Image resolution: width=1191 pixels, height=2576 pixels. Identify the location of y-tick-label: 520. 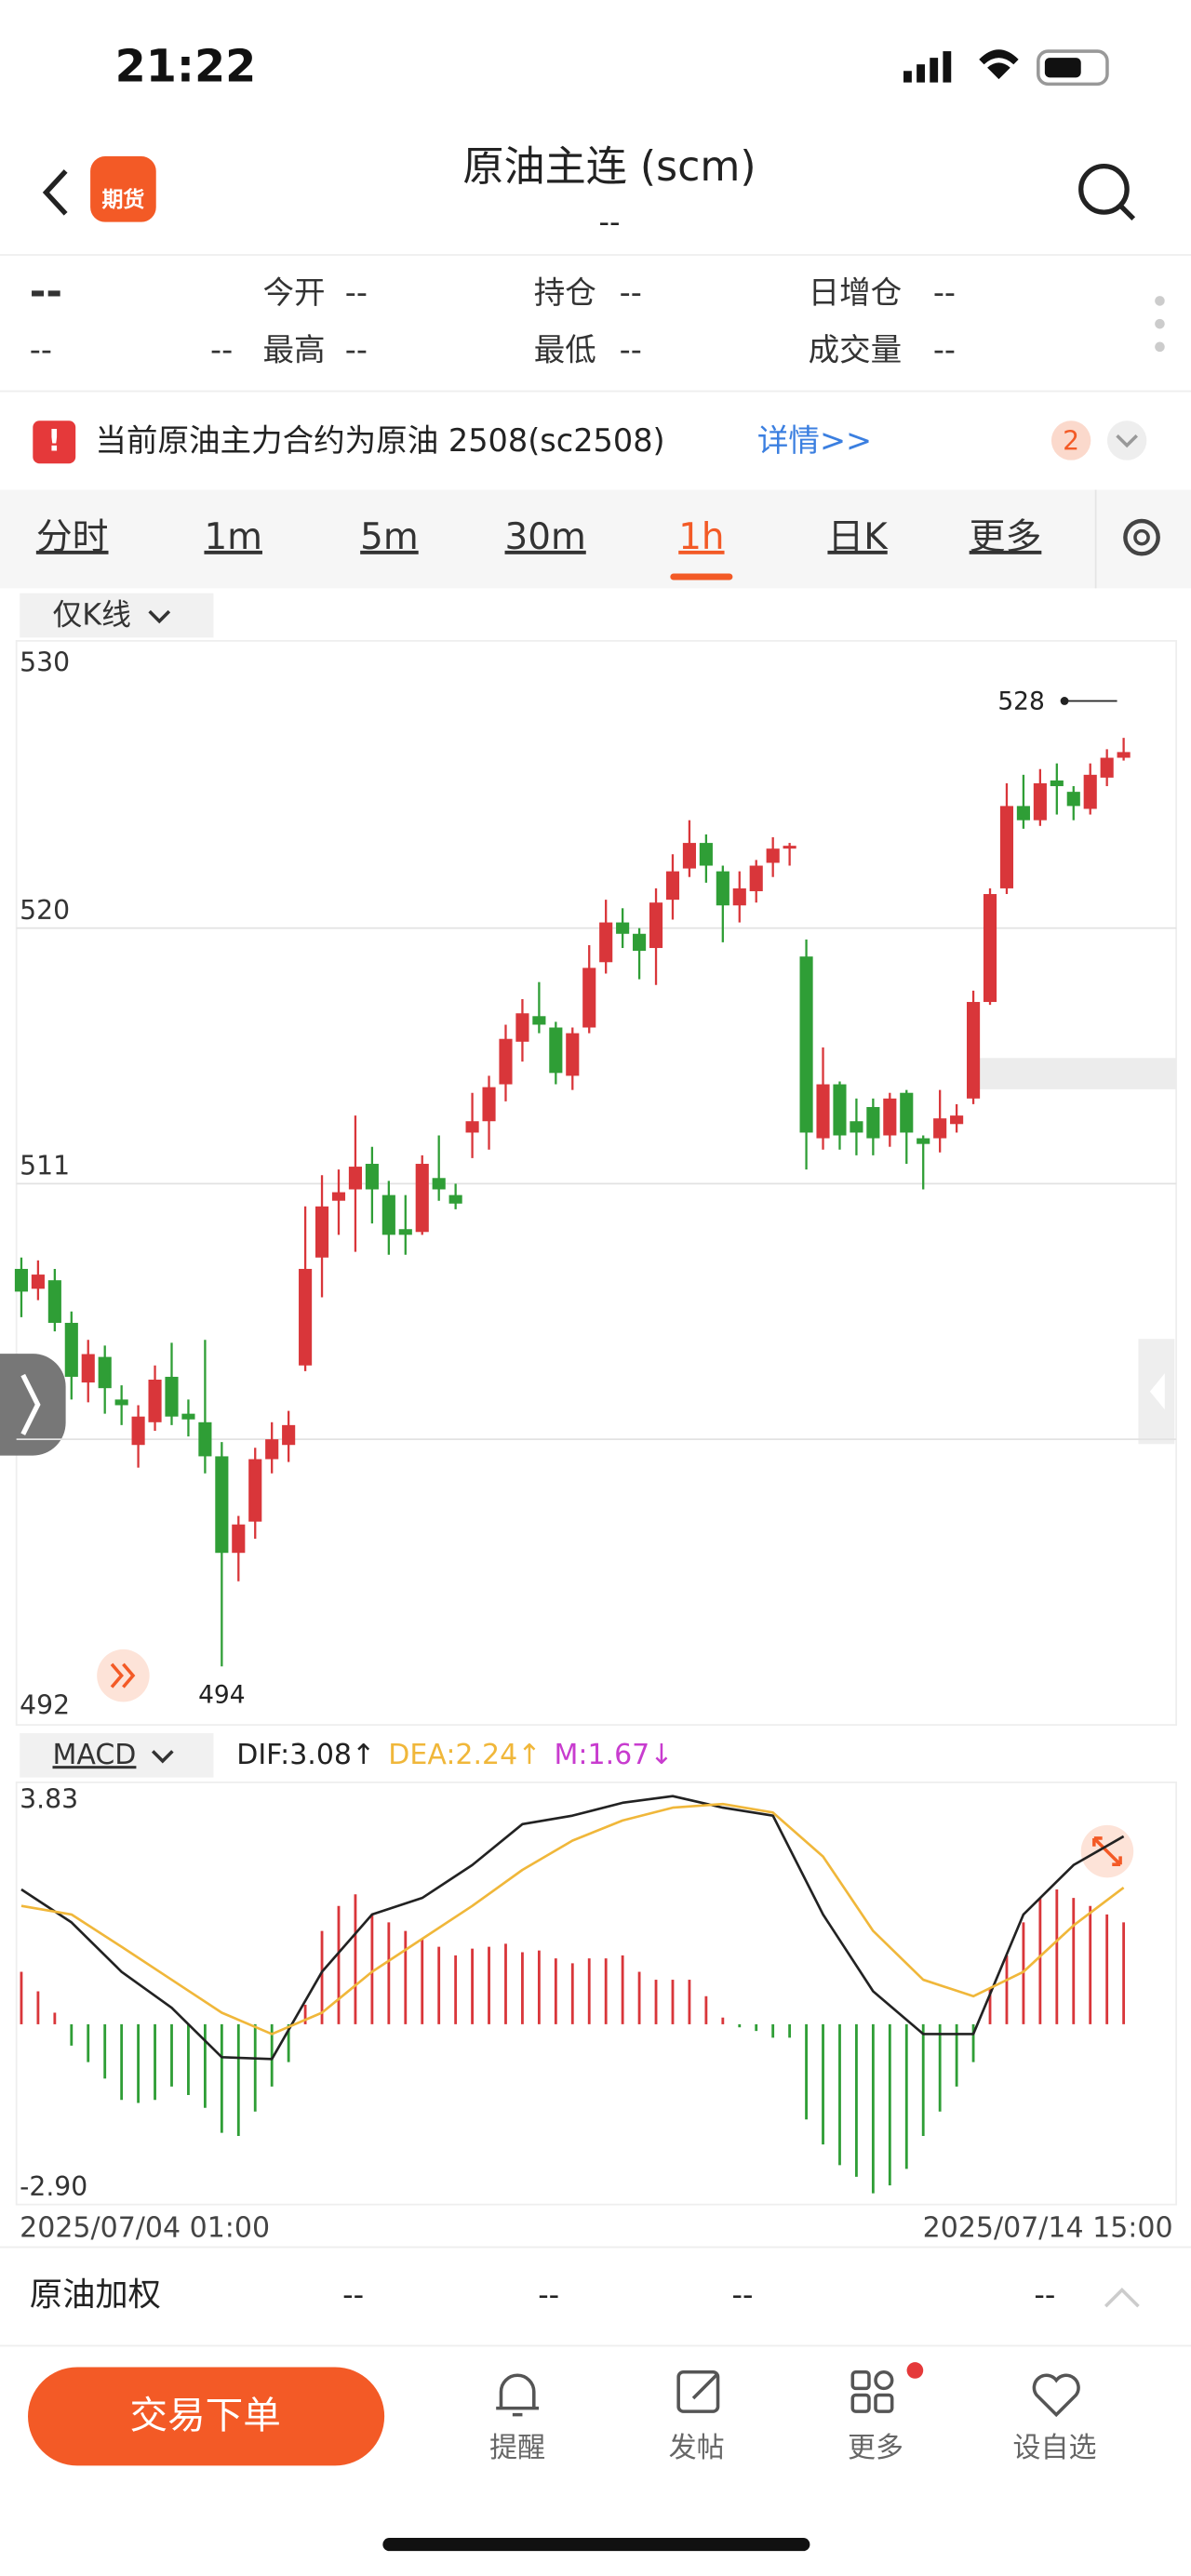
(45, 910).